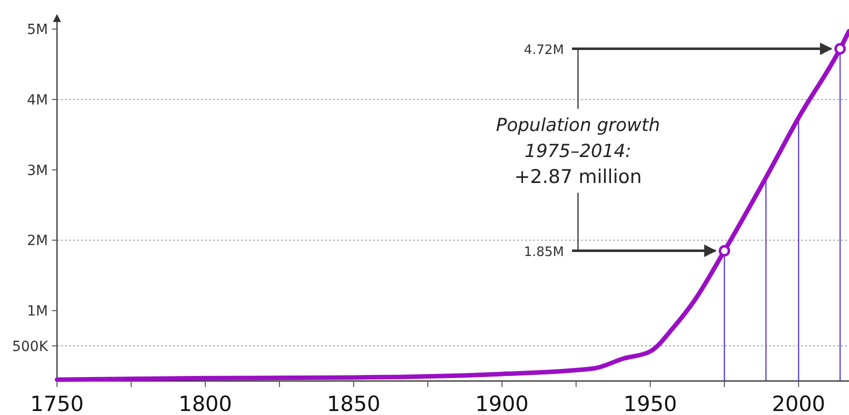 This screenshot has width=849, height=415. What do you see at coordinates (578, 177) in the screenshot?
I see `annotation: +2.87 million` at bounding box center [578, 177].